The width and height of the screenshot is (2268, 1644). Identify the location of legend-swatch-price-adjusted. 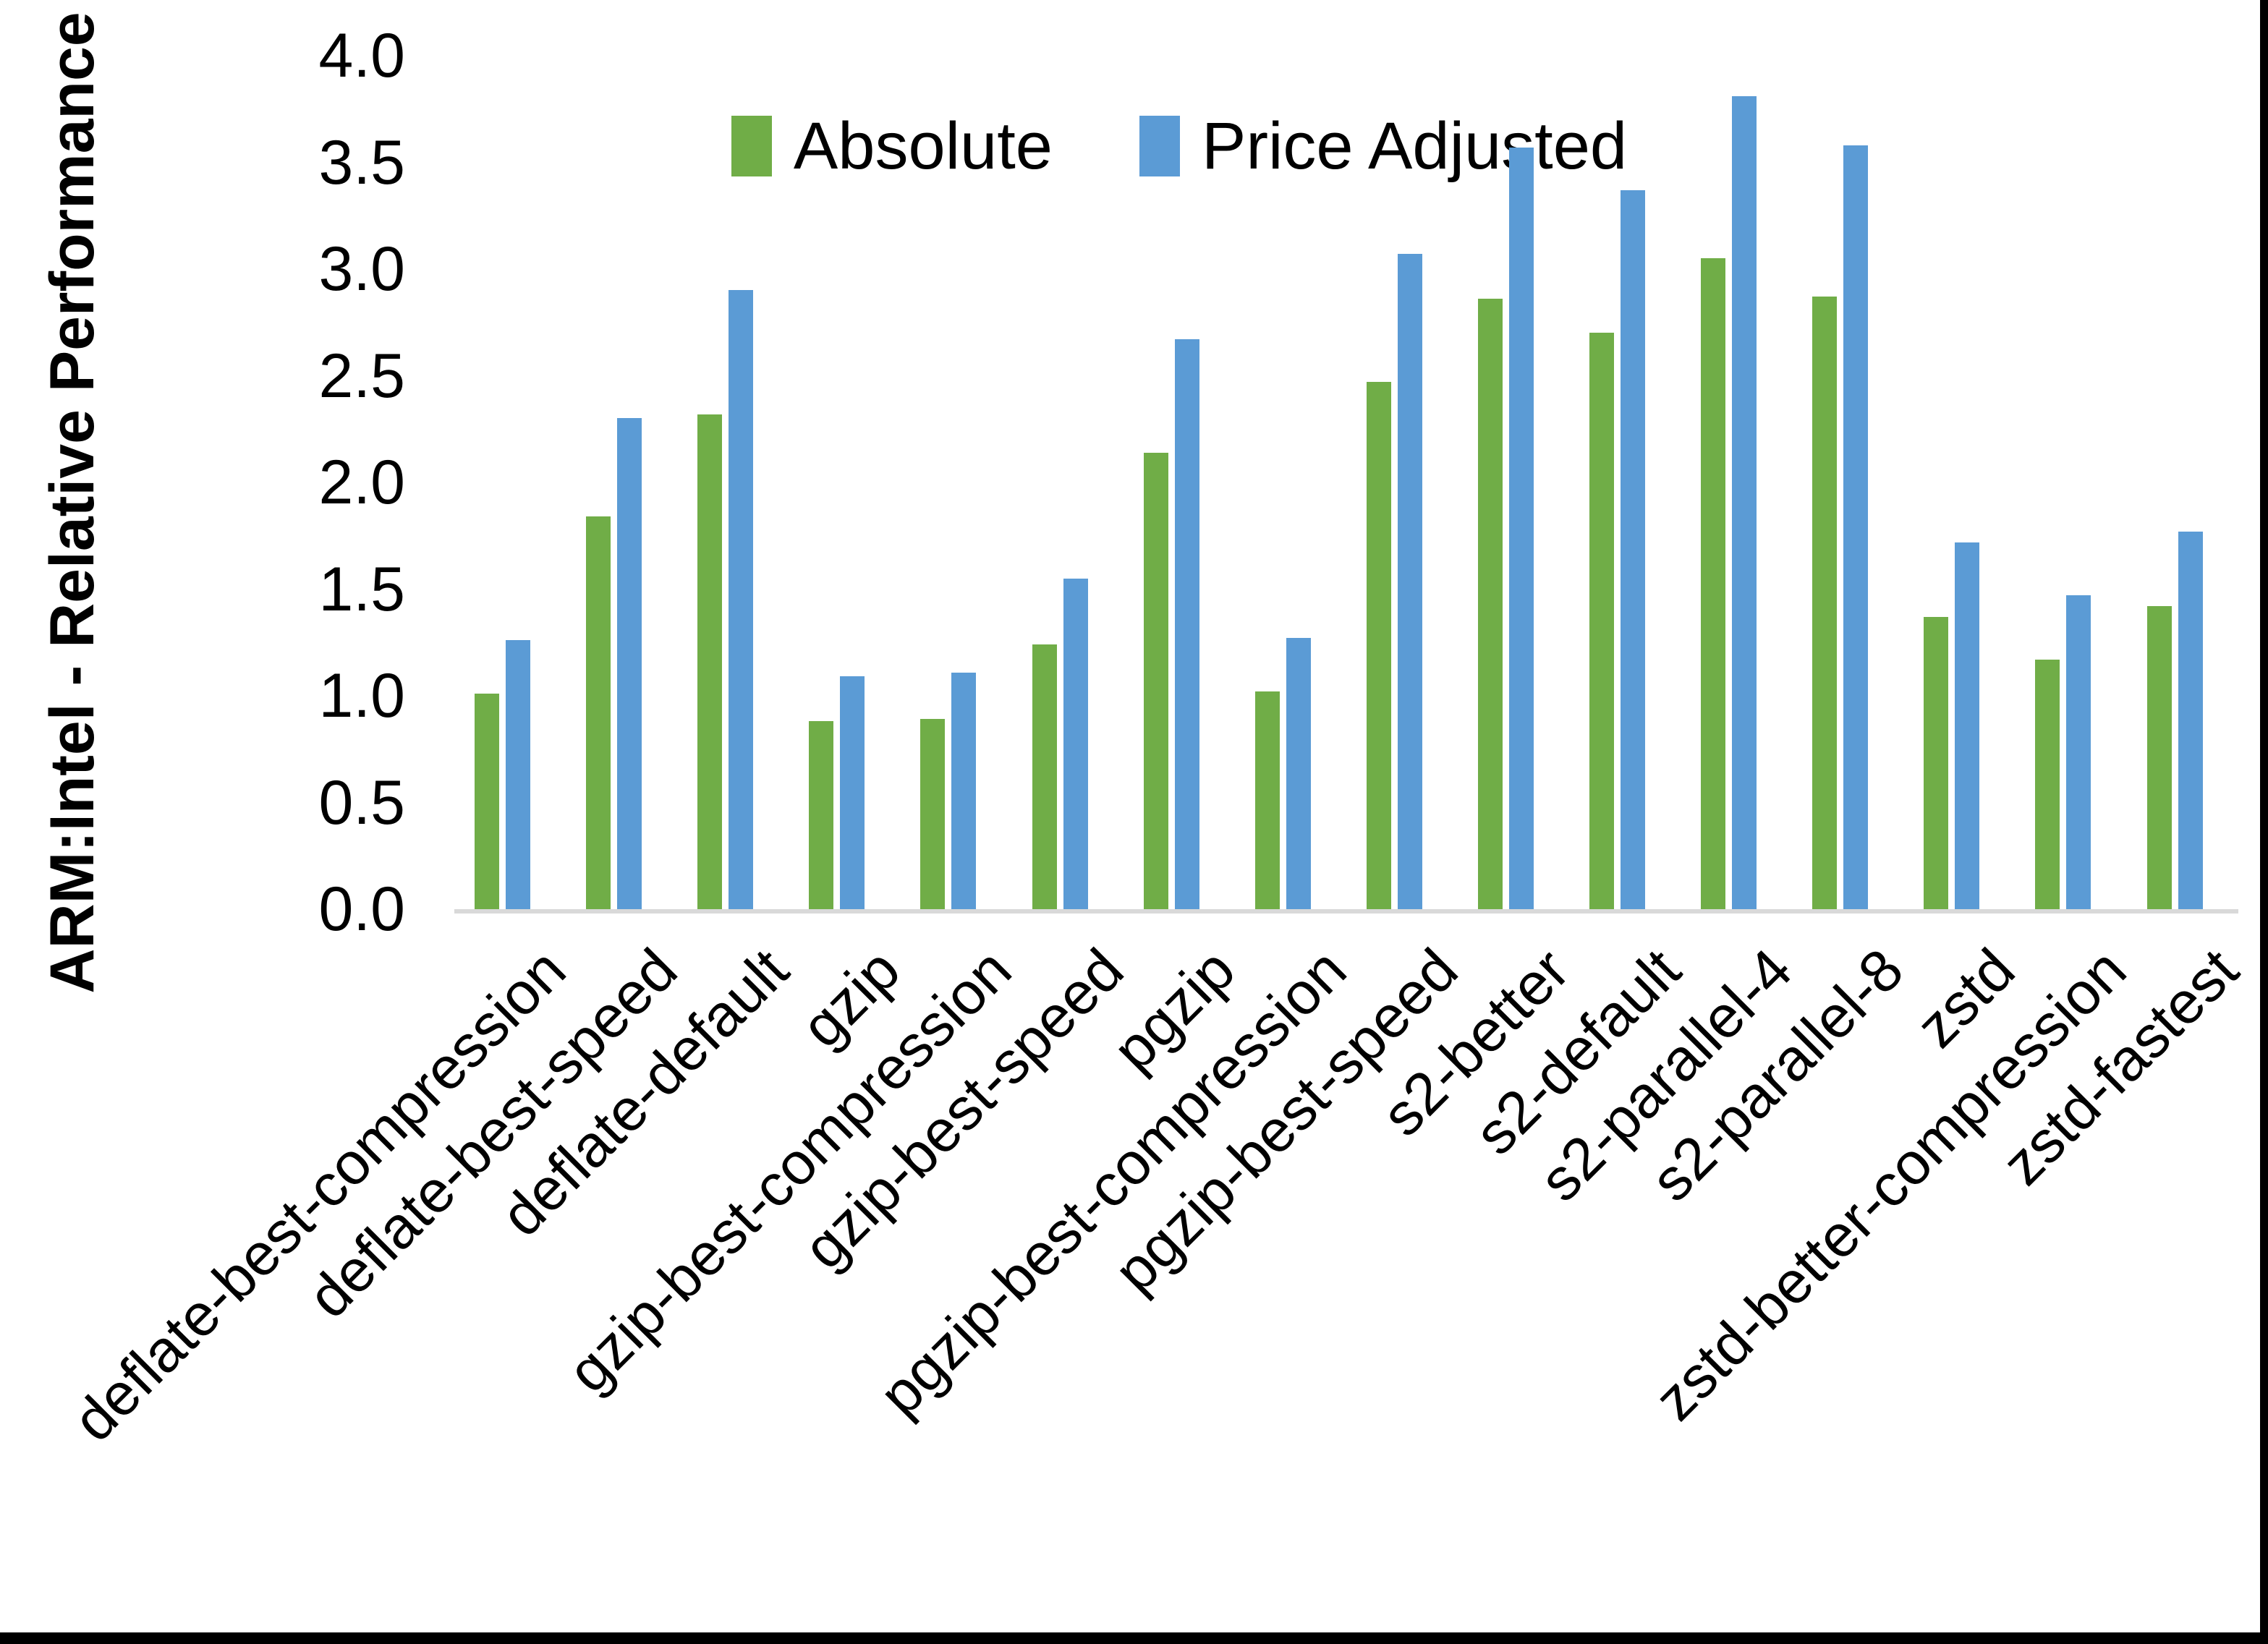
(1159, 146).